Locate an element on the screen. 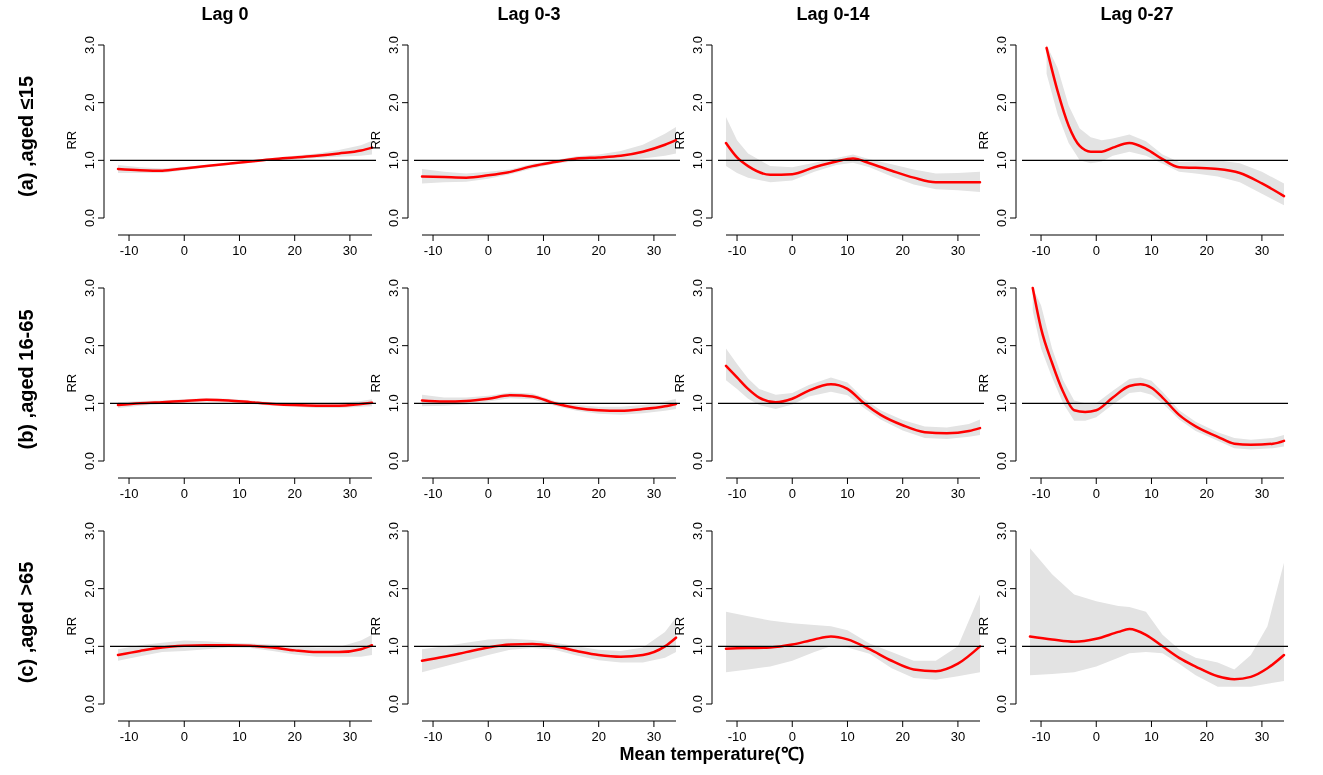  text: (a) ,aged ≤15 is located at coordinates (26, 136).